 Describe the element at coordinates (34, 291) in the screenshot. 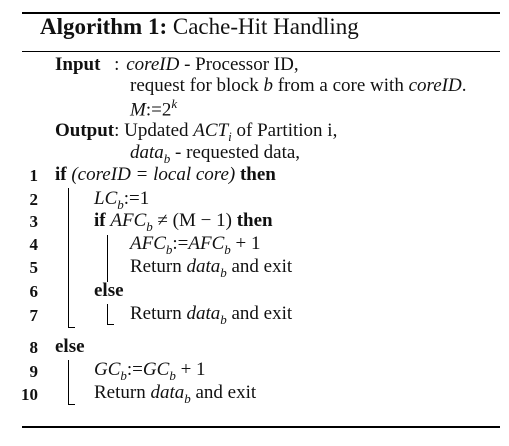

I see `line-number: 6` at that location.